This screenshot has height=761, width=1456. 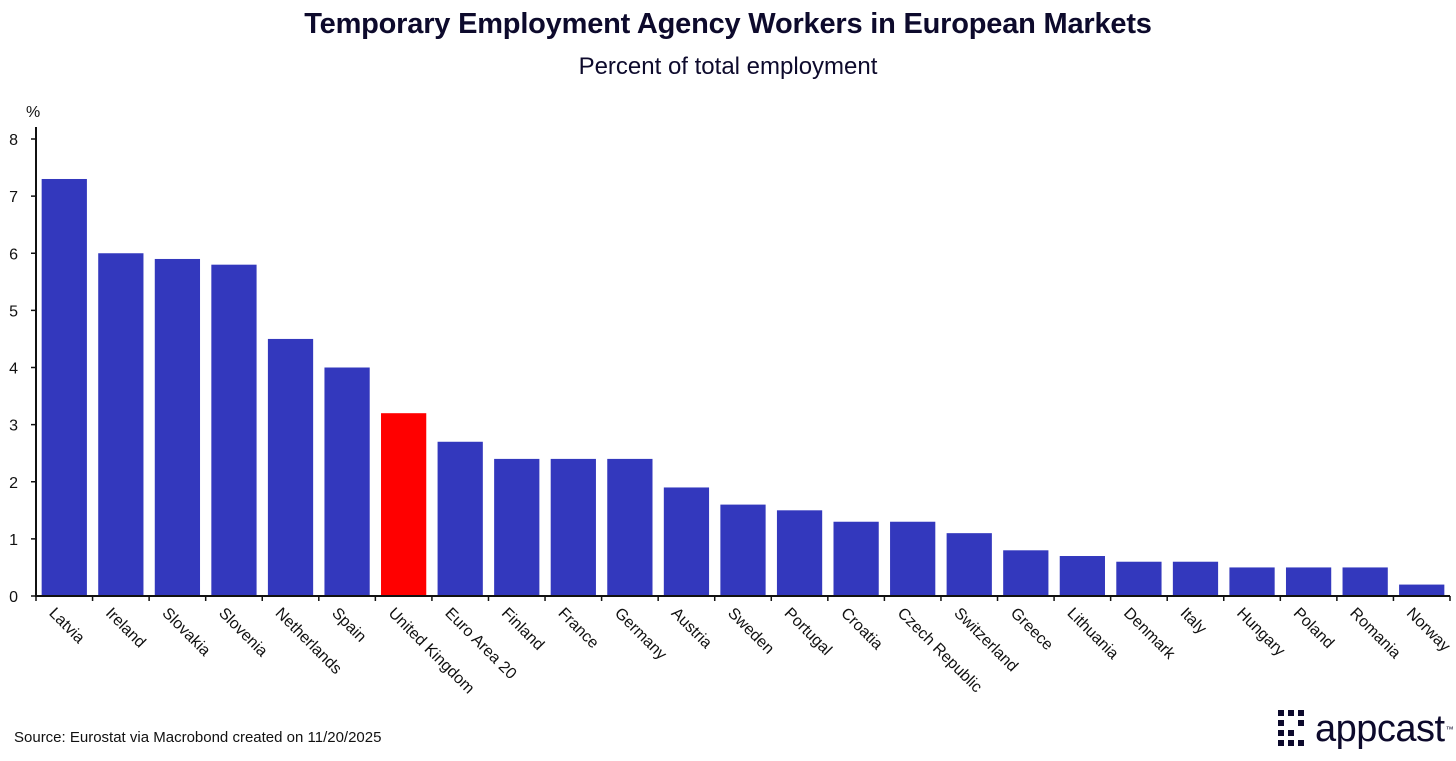 I want to click on y-tick-label: 6, so click(x=13, y=254).